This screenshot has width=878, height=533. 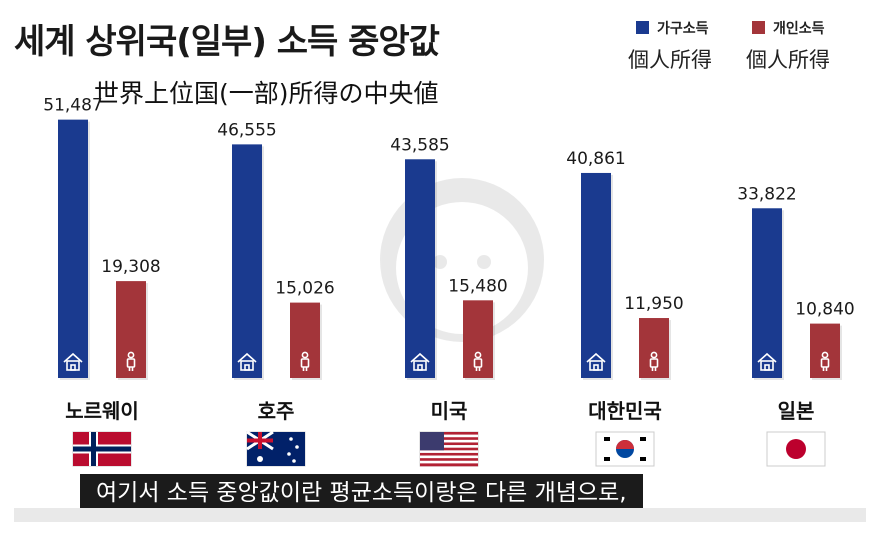 What do you see at coordinates (246, 130) in the screenshot?
I see `data-label: 46,555` at bounding box center [246, 130].